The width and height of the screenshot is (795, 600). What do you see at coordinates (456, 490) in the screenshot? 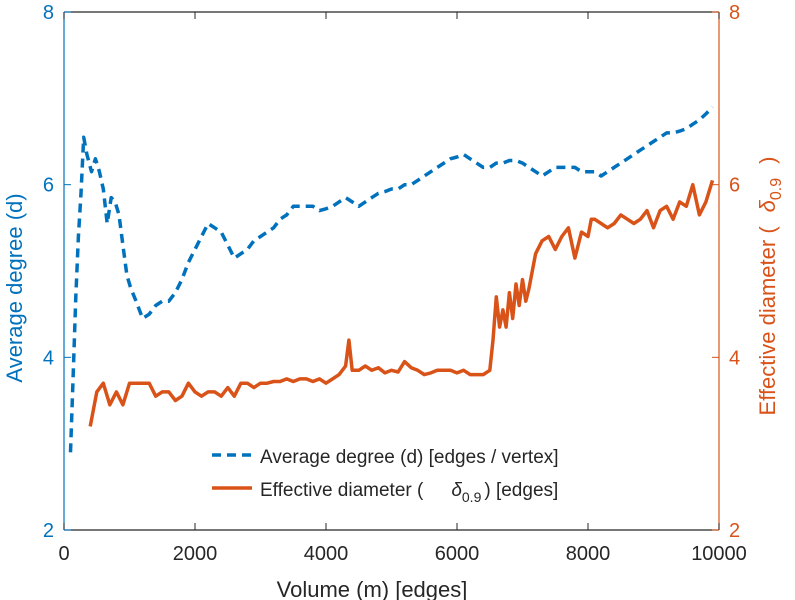
I see `legend-label-effective-diameter-symbol: δ` at bounding box center [456, 490].